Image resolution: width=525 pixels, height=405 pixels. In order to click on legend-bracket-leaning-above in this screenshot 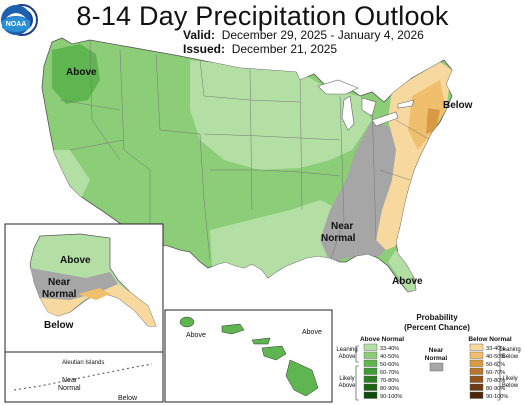, I will do `click(357, 354)`.